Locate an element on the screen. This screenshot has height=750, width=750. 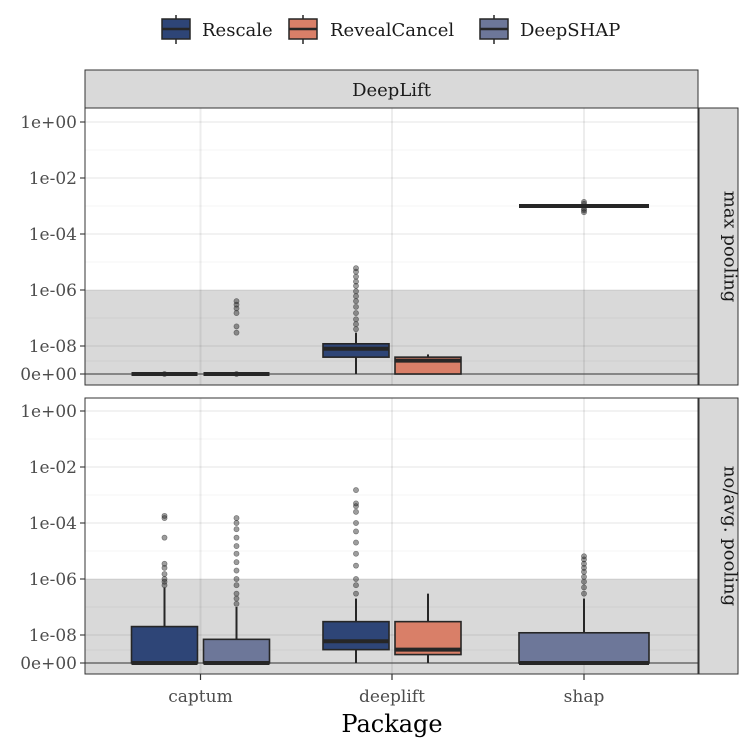
legend-label: DeepSHAP is located at coordinates (570, 30).